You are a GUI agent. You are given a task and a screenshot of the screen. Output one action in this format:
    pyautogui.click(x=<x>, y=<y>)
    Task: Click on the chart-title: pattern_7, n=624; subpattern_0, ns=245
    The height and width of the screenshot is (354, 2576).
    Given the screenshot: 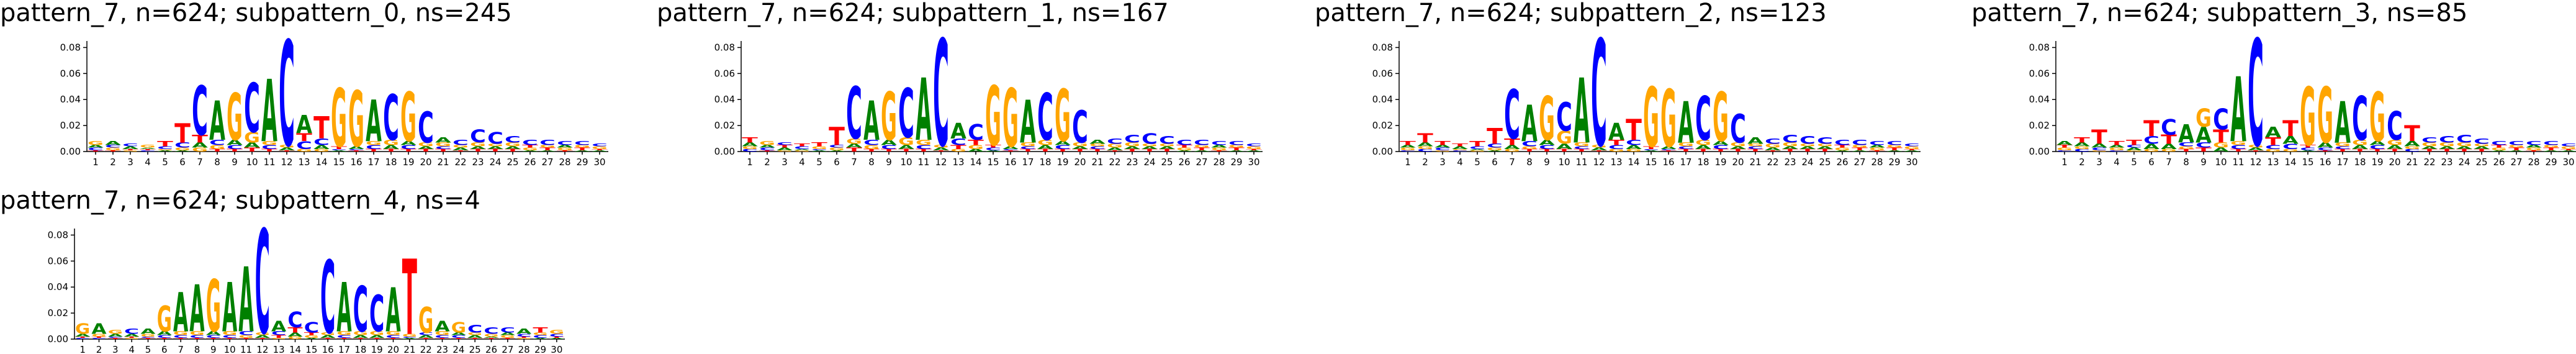 What is the action you would take?
    pyautogui.click(x=256, y=13)
    